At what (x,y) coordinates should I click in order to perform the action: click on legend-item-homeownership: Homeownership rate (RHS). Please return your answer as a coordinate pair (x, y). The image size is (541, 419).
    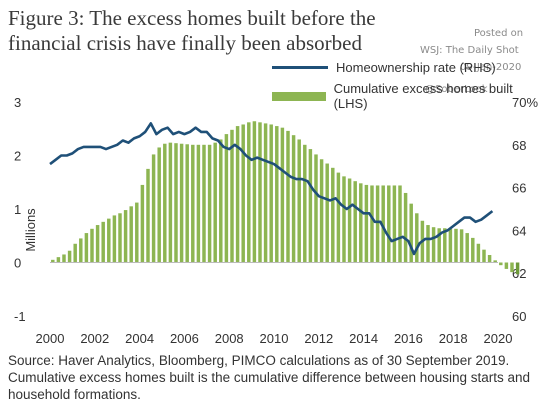
    Looking at the image, I should click on (384, 67).